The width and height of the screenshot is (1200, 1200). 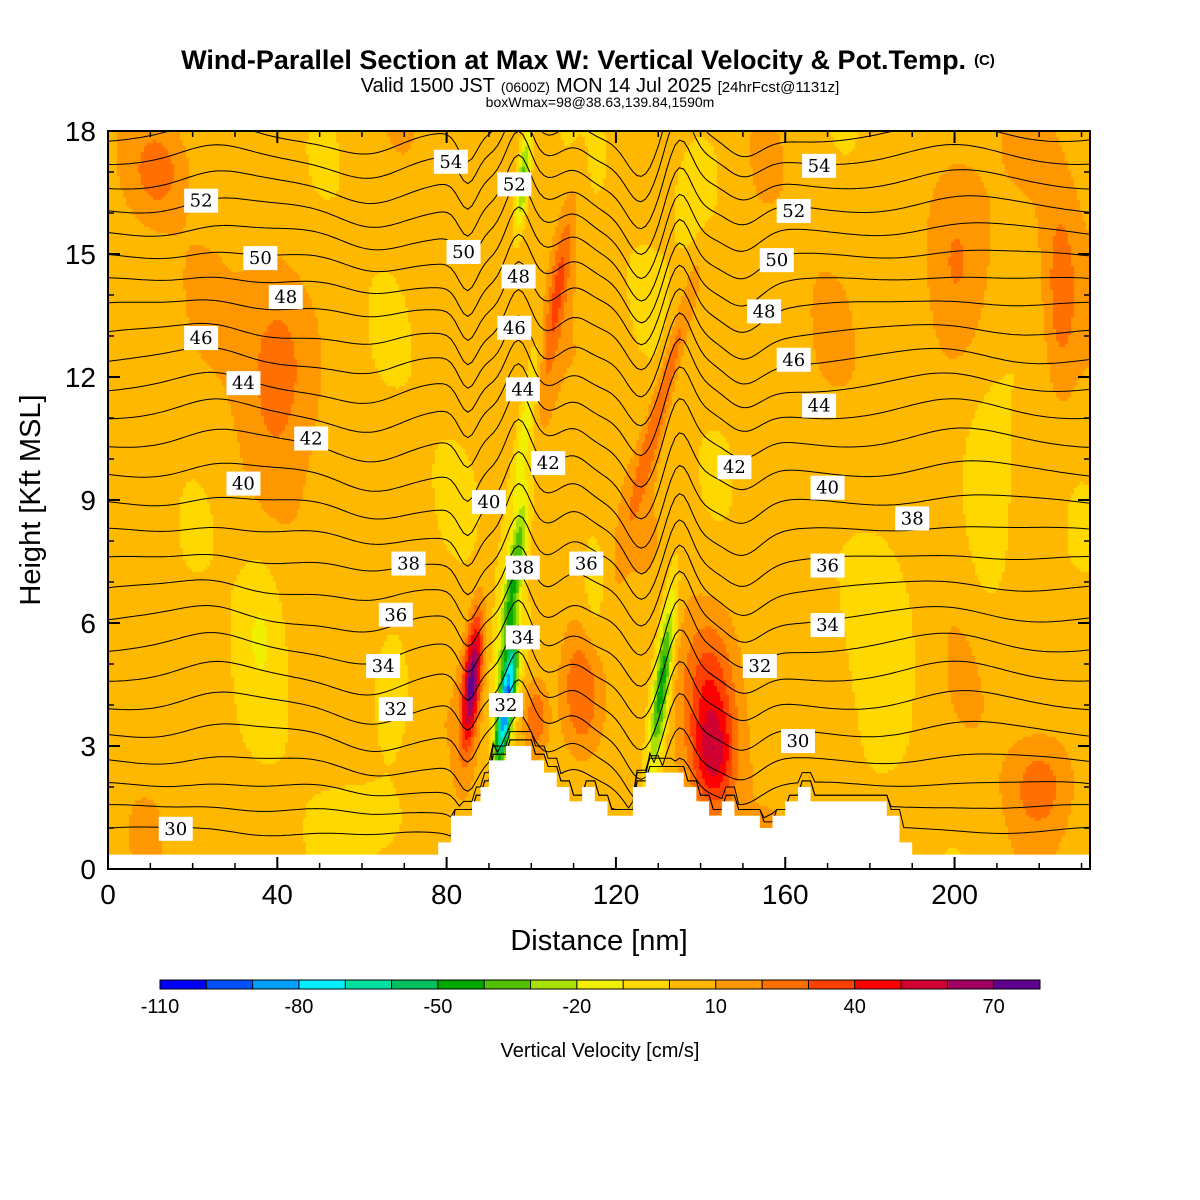 What do you see at coordinates (298, 1007) in the screenshot?
I see `colorbar-tick-label: -80` at bounding box center [298, 1007].